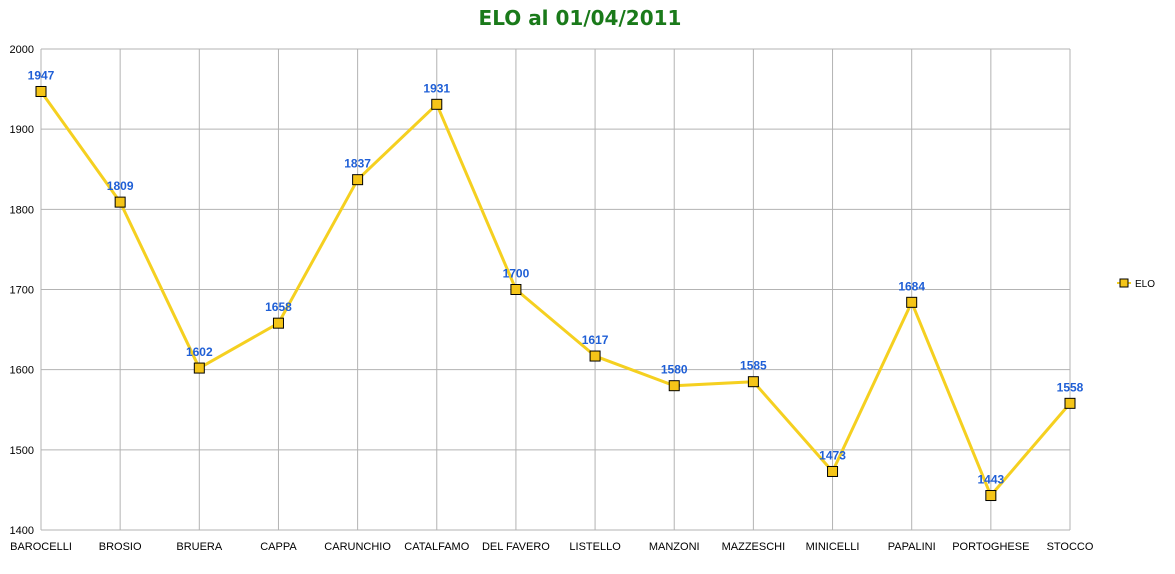 Image resolution: width=1175 pixels, height=574 pixels. Describe the element at coordinates (22, 130) in the screenshot. I see `y-tick-label: 1900` at that location.